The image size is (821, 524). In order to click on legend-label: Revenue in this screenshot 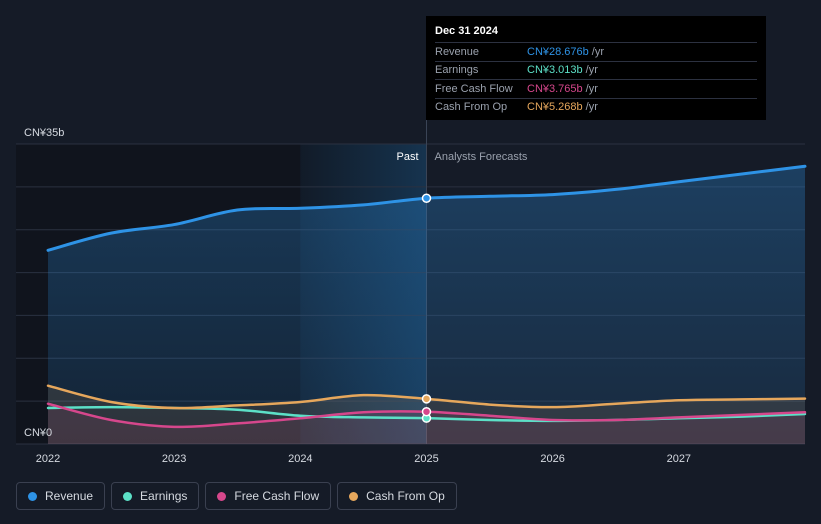, I will do `click(69, 496)`.